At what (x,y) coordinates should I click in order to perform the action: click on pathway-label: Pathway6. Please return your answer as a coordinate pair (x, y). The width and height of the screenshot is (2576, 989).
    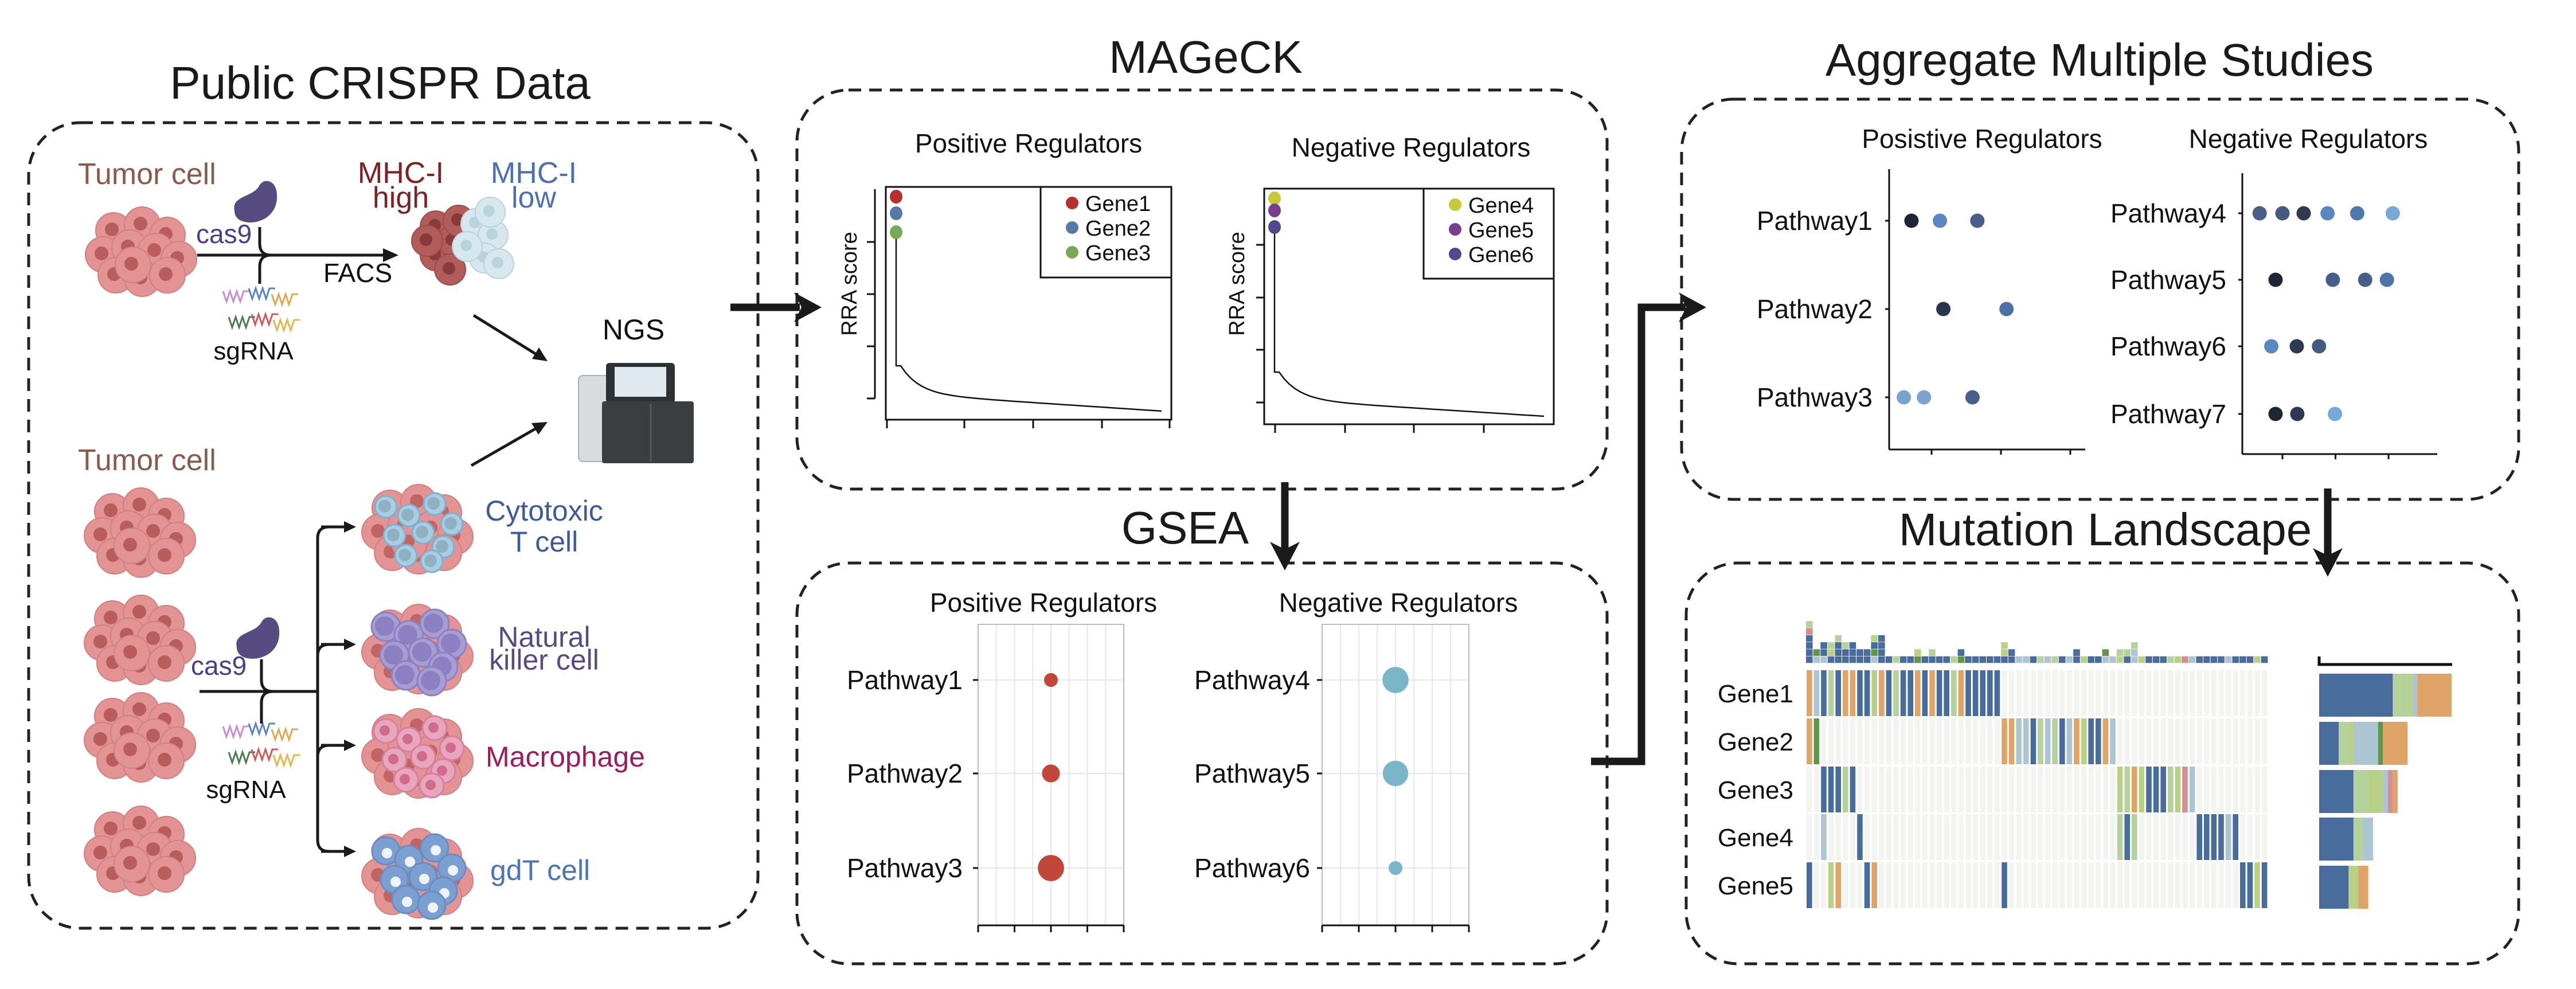
    Looking at the image, I should click on (2168, 346).